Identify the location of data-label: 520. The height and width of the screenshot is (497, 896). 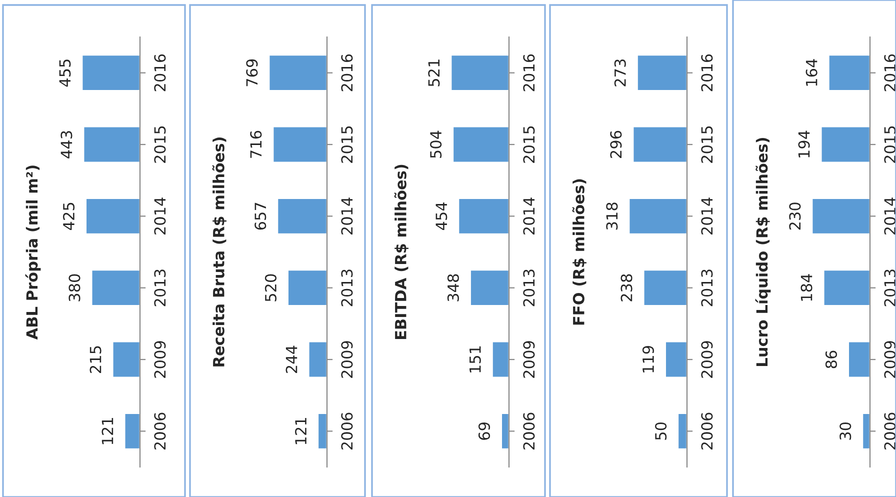
(270, 288).